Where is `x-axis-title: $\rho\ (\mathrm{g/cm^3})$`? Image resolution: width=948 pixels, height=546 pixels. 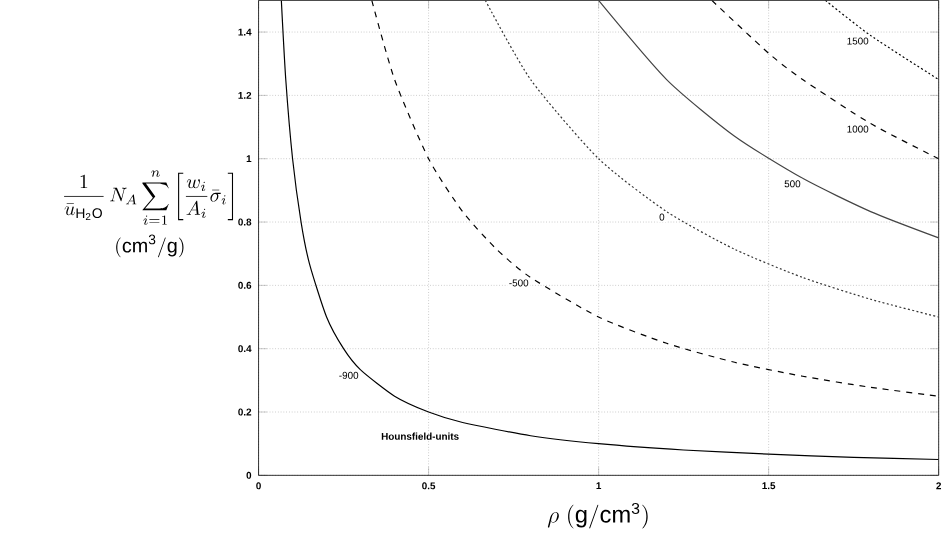
x-axis-title: $\rho\ (\mathrm{g/cm^3})$ is located at coordinates (597, 516).